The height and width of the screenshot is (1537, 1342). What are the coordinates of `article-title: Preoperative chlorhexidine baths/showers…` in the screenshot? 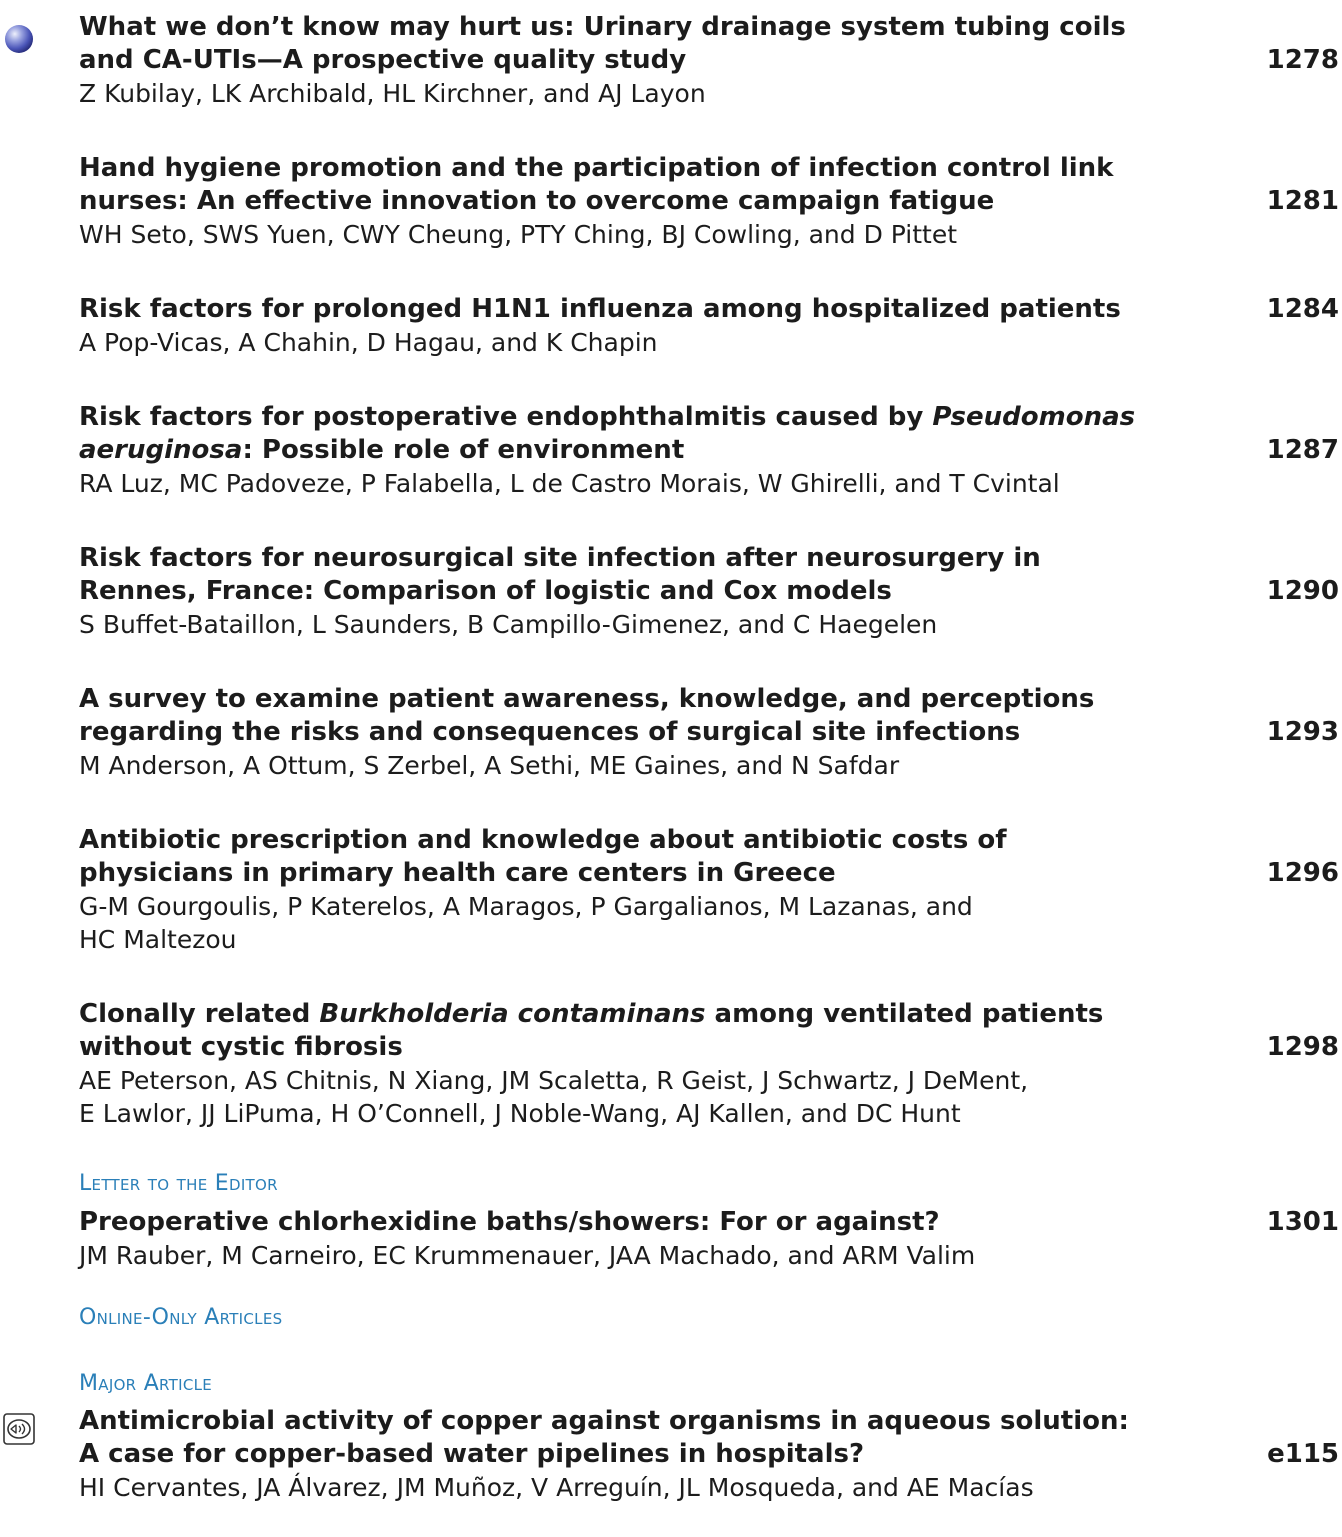 It's located at (509, 1222).